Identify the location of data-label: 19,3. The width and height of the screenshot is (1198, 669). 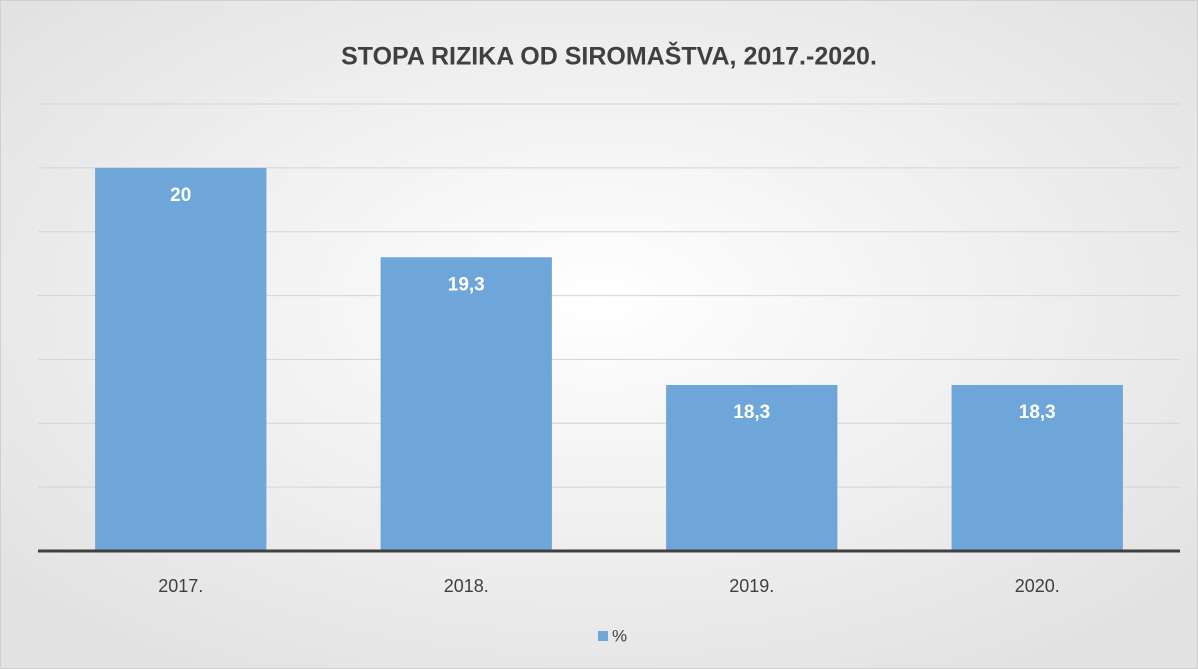
(466, 284).